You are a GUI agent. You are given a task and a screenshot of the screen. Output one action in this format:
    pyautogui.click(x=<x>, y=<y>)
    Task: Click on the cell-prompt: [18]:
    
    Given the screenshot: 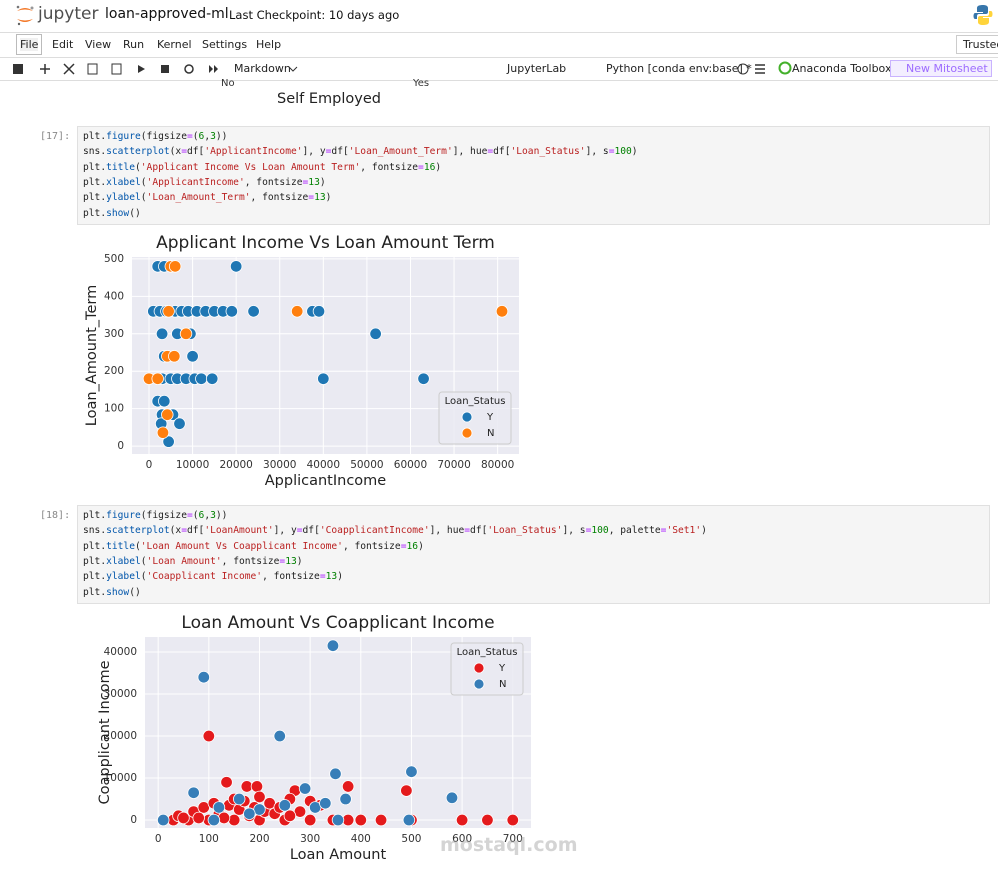 What is the action you would take?
    pyautogui.click(x=55, y=515)
    